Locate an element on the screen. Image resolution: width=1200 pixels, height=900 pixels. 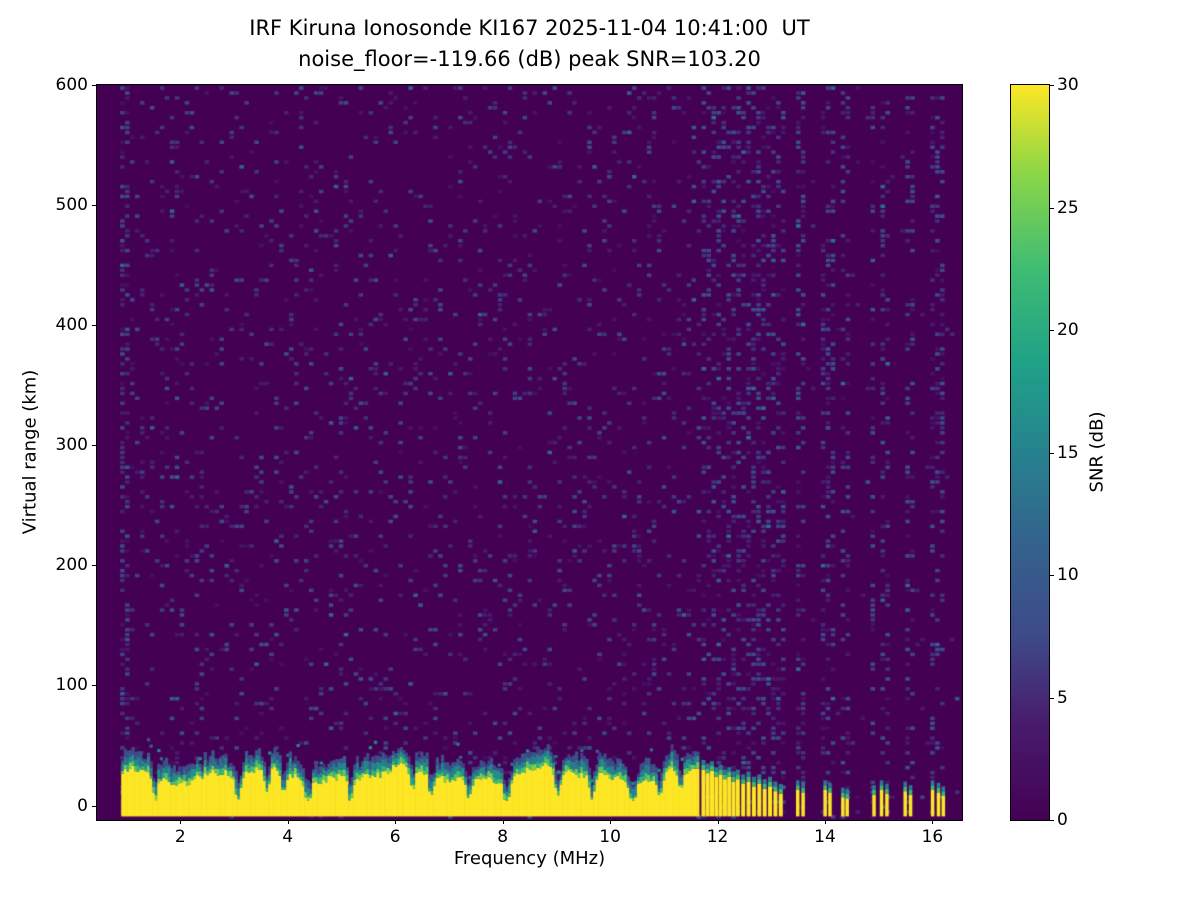
y-tick-label: 0 is located at coordinates (82, 805).